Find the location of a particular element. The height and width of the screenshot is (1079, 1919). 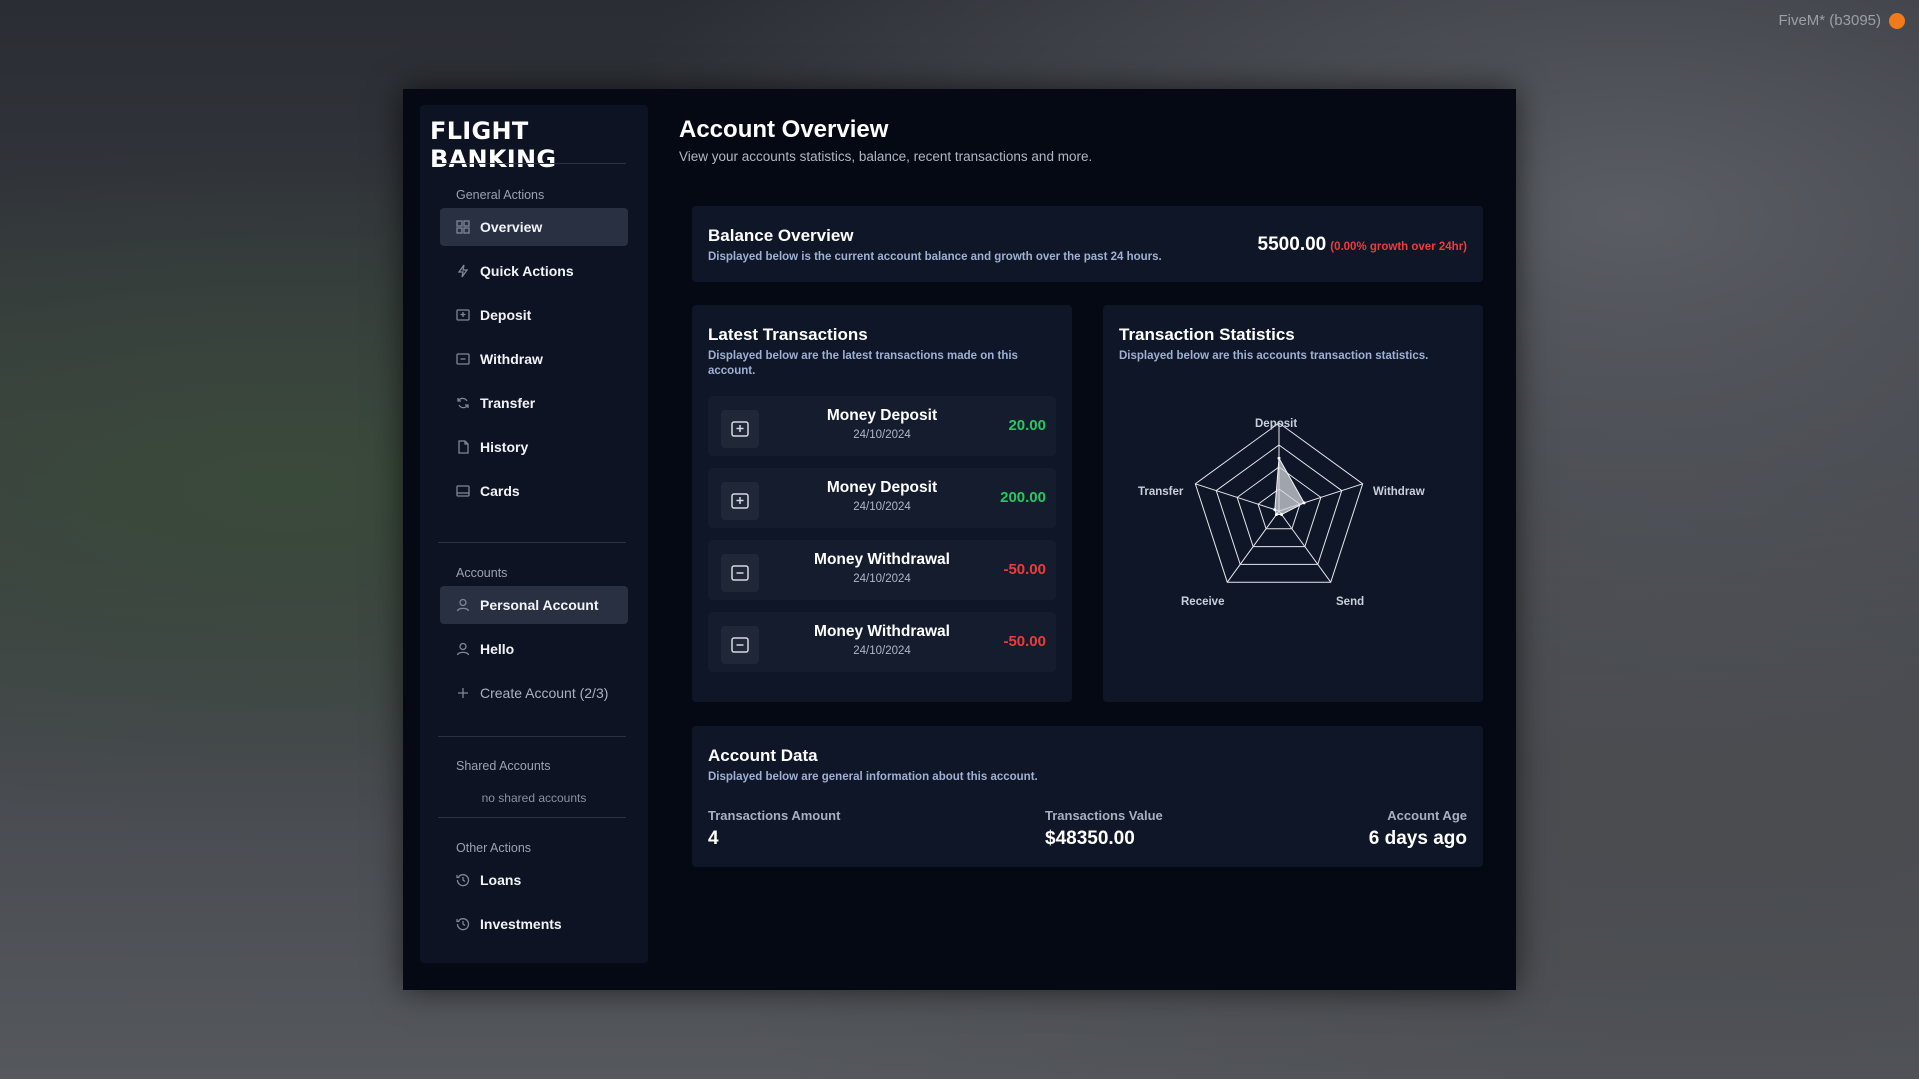

tx-value-label: Transactions Value is located at coordinates (1104, 815).